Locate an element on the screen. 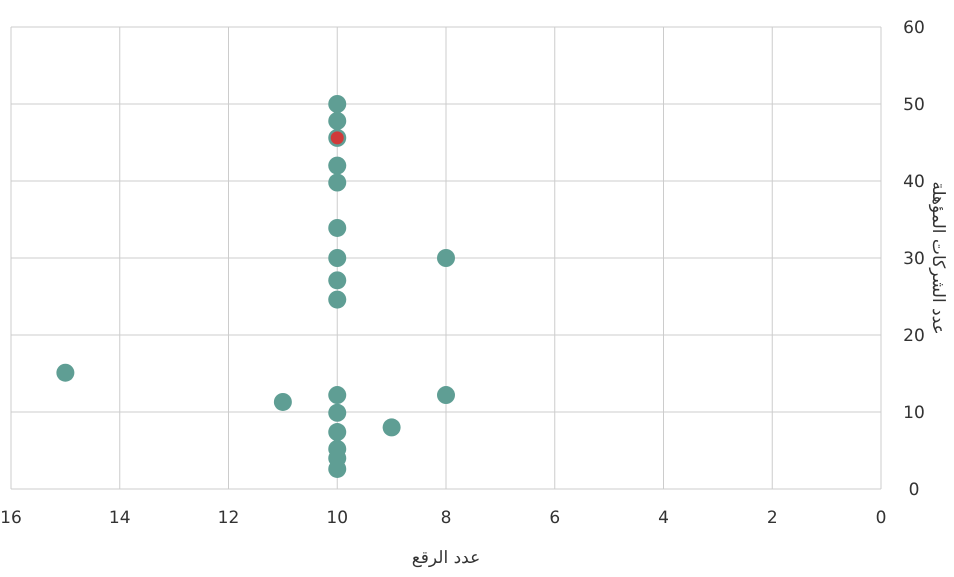 Image resolution: width=954 pixels, height=577 pixels. y-tick-label: 30 is located at coordinates (914, 258).